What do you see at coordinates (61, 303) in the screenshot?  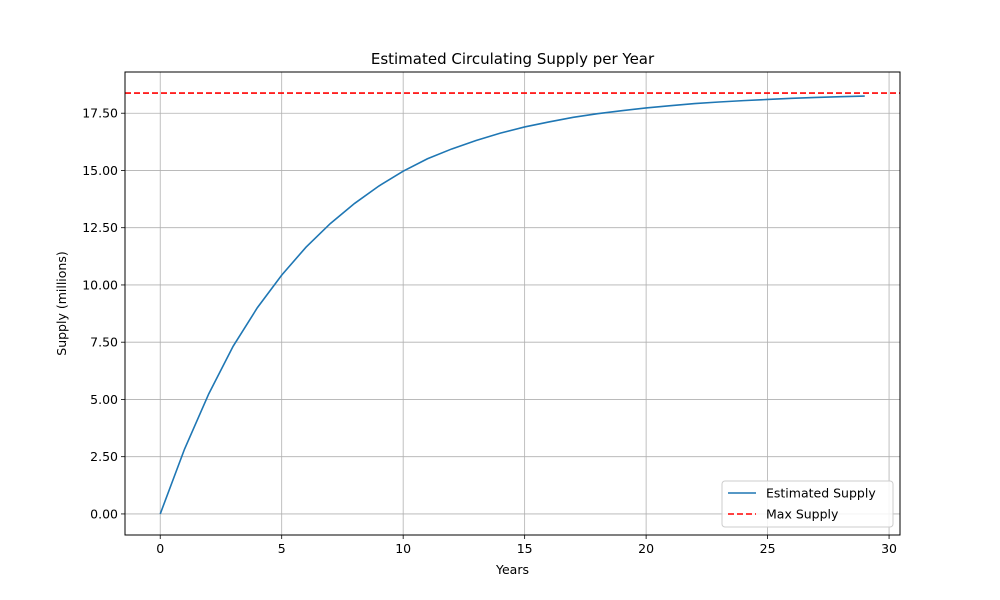 I see `y-axis-label: Supply (millions)` at bounding box center [61, 303].